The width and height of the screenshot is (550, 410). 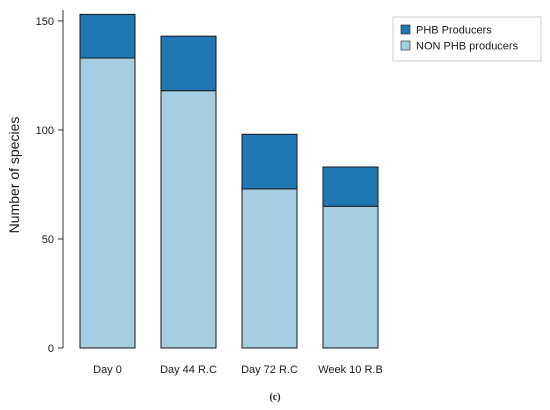 I want to click on x-tick-label: Week 10 R.B, so click(x=350, y=370).